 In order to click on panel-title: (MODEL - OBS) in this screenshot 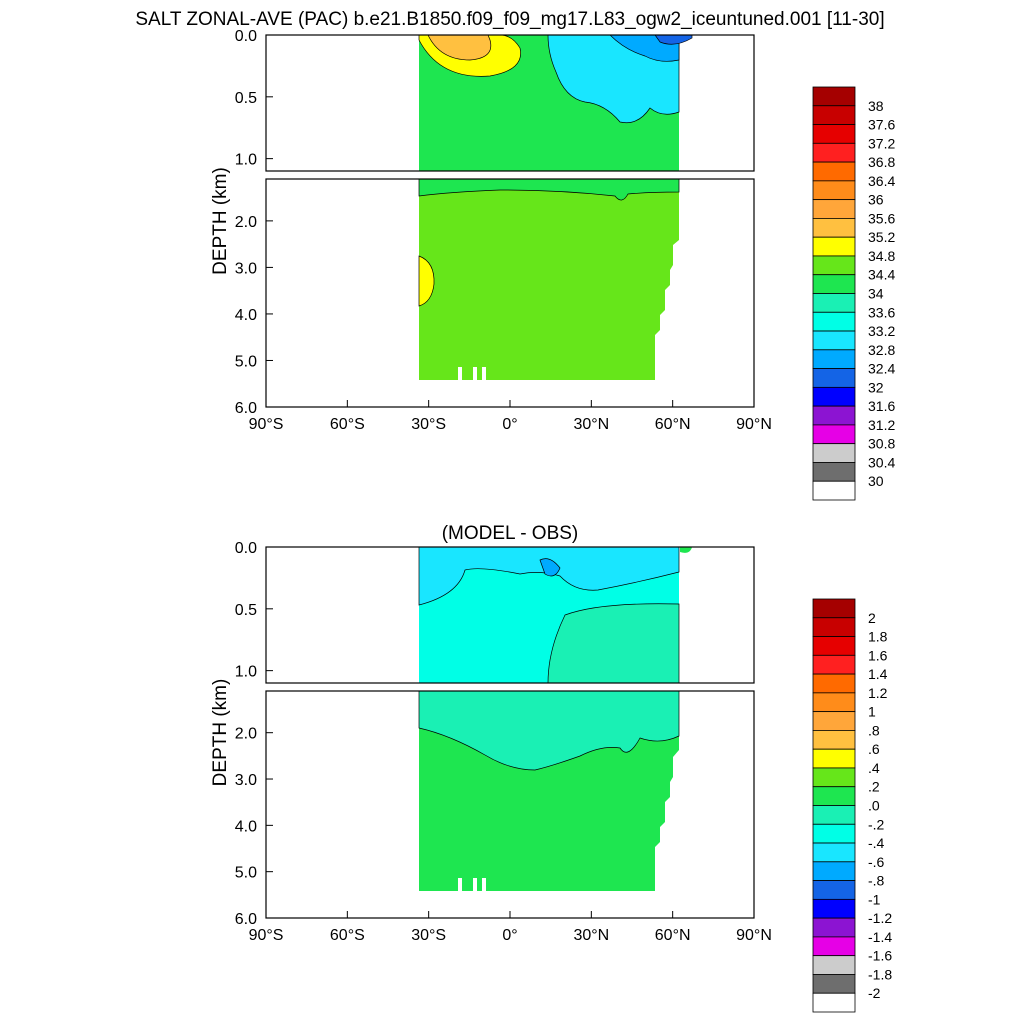, I will do `click(510, 533)`.